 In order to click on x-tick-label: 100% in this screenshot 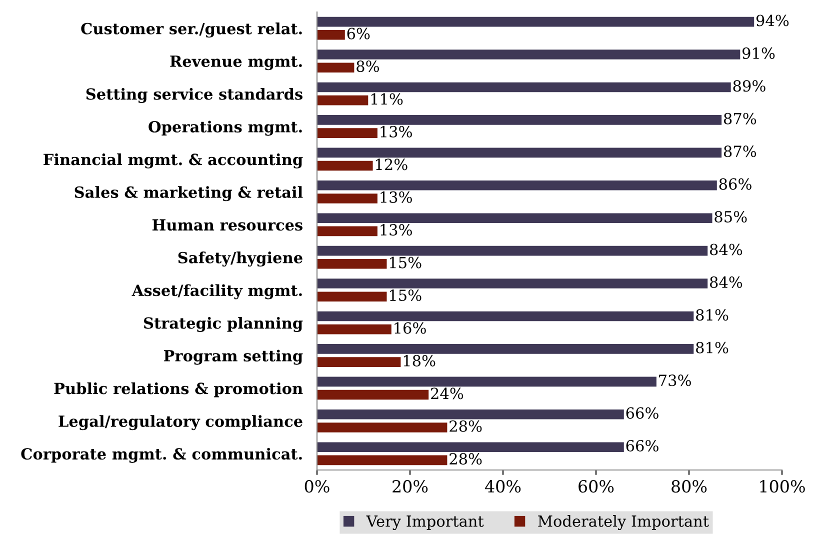, I will do `click(782, 486)`.